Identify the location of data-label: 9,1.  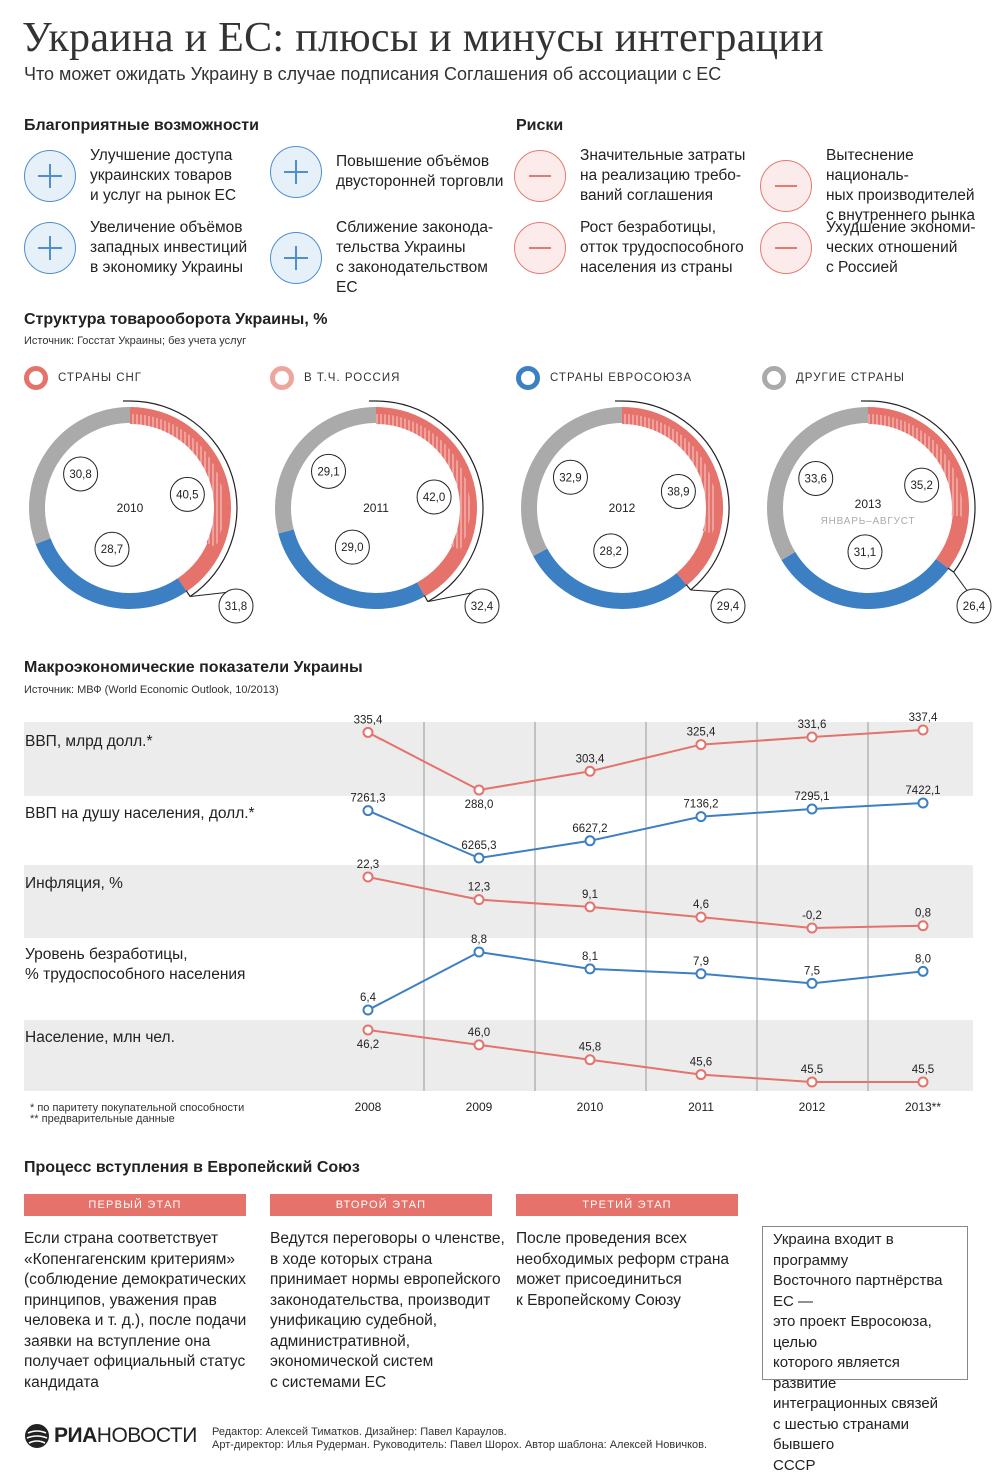
(590, 895).